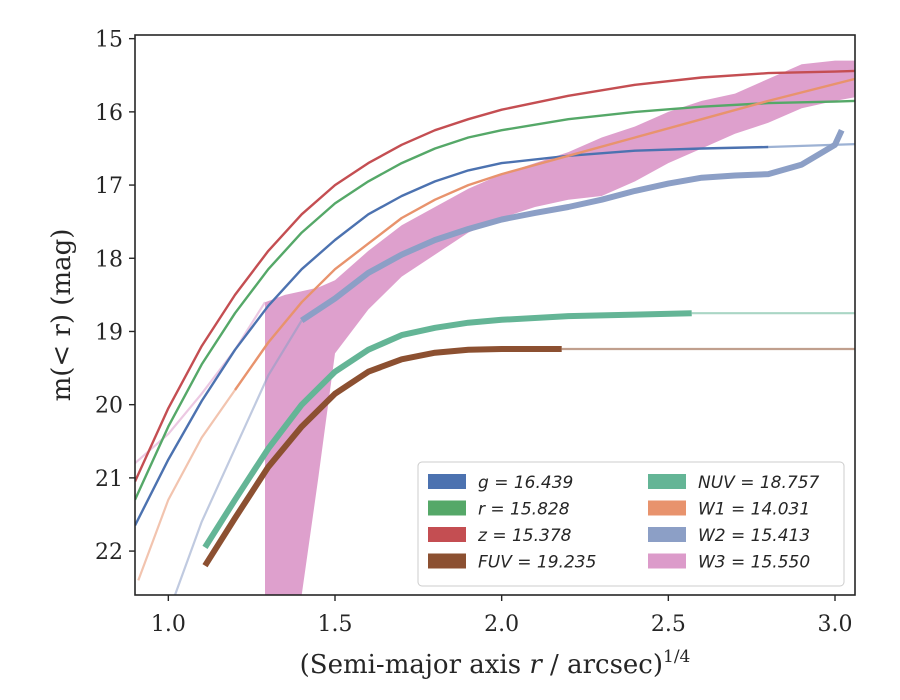  What do you see at coordinates (382, 457) in the screenshot?
I see `series-line-fuv` at bounding box center [382, 457].